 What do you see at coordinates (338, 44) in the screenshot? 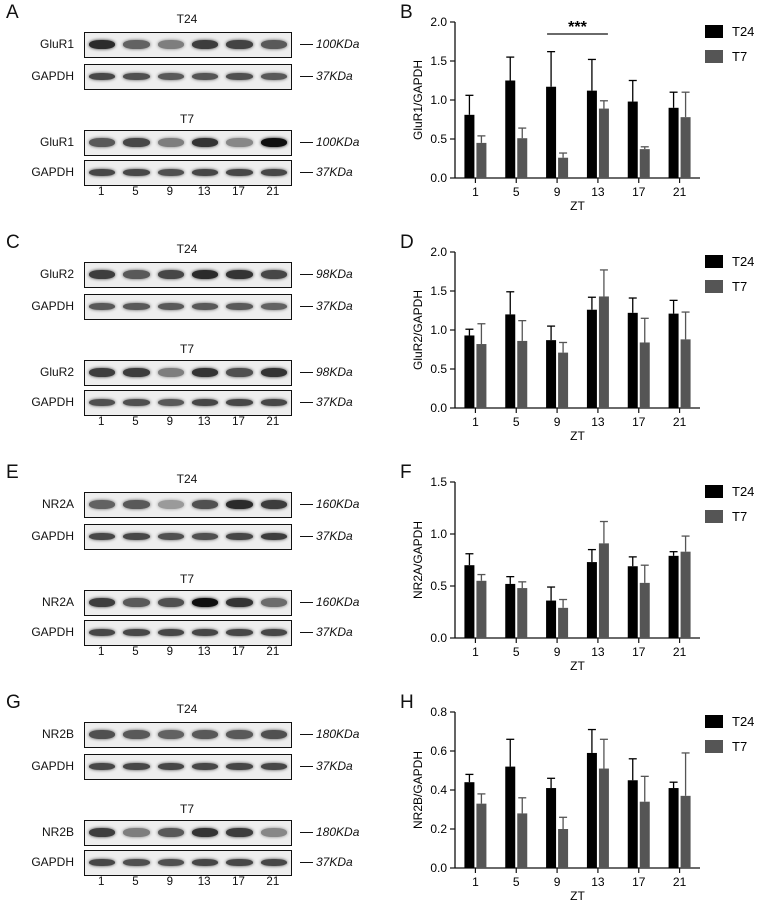
I see `marker-text: 100KDa` at bounding box center [338, 44].